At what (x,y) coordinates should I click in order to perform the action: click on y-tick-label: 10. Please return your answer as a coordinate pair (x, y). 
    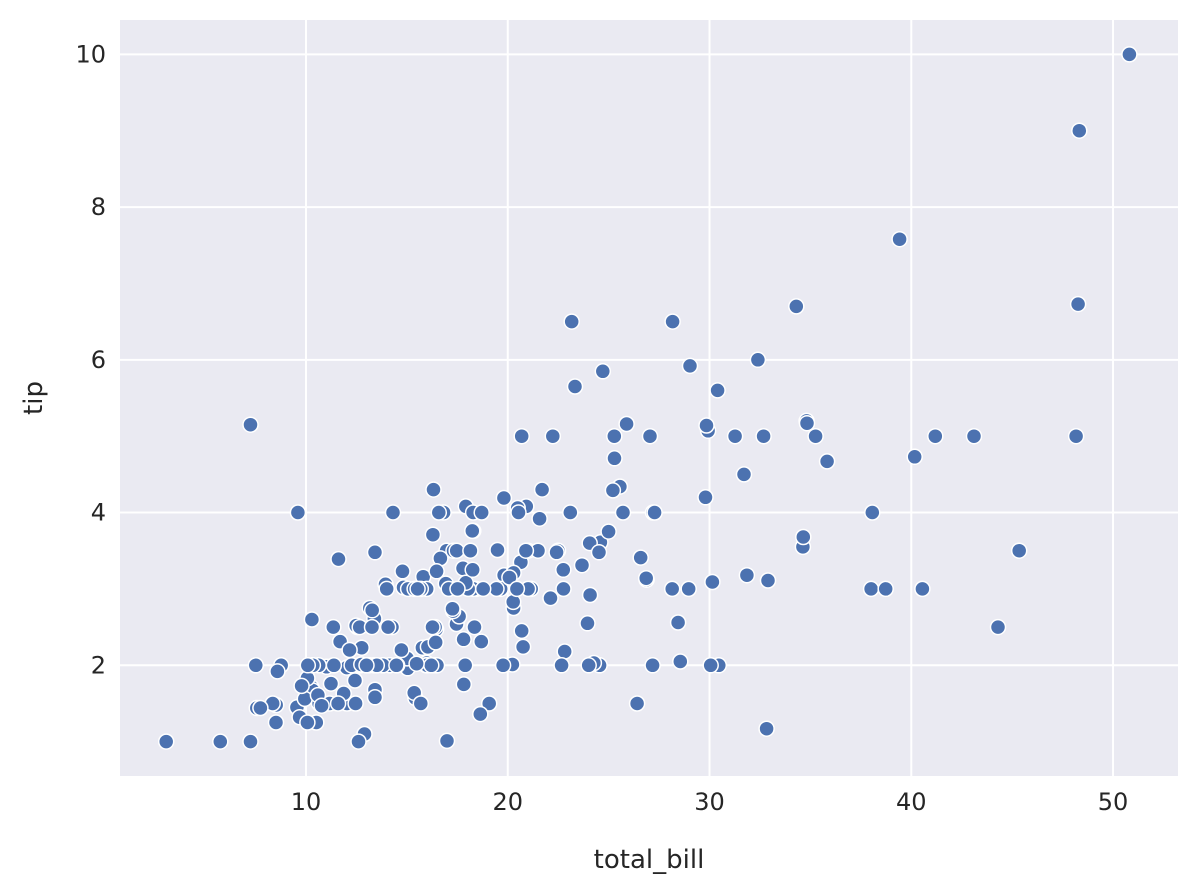
    Looking at the image, I should click on (90, 54).